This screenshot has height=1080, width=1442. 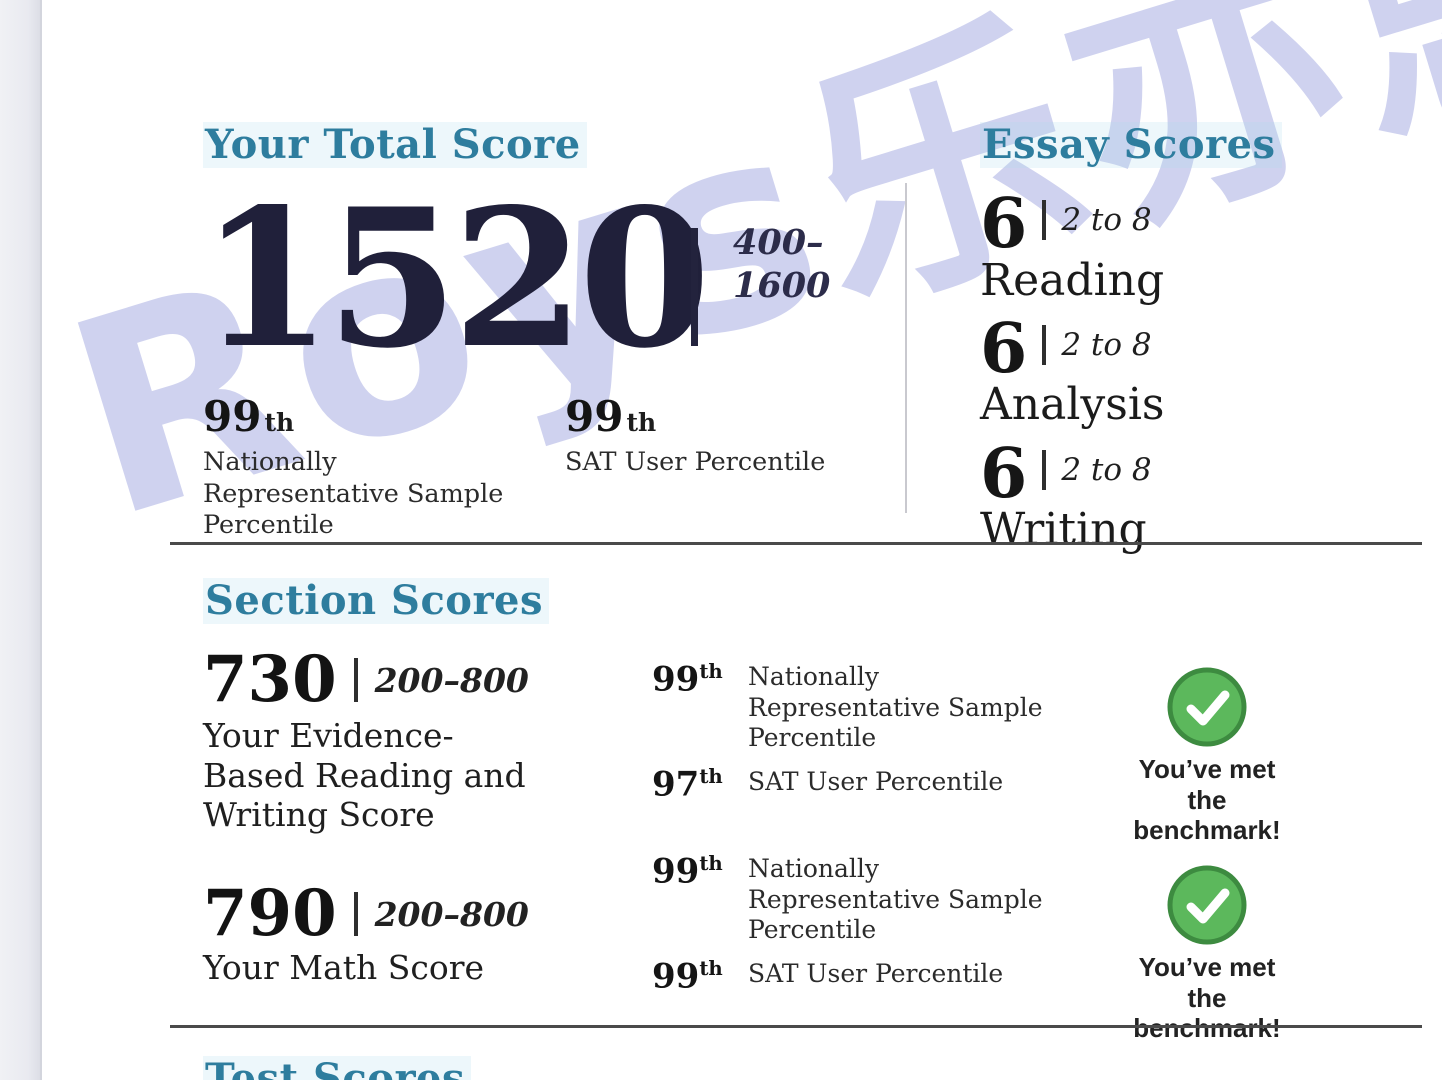 I want to click on section-divider-top, so click(x=796, y=543).